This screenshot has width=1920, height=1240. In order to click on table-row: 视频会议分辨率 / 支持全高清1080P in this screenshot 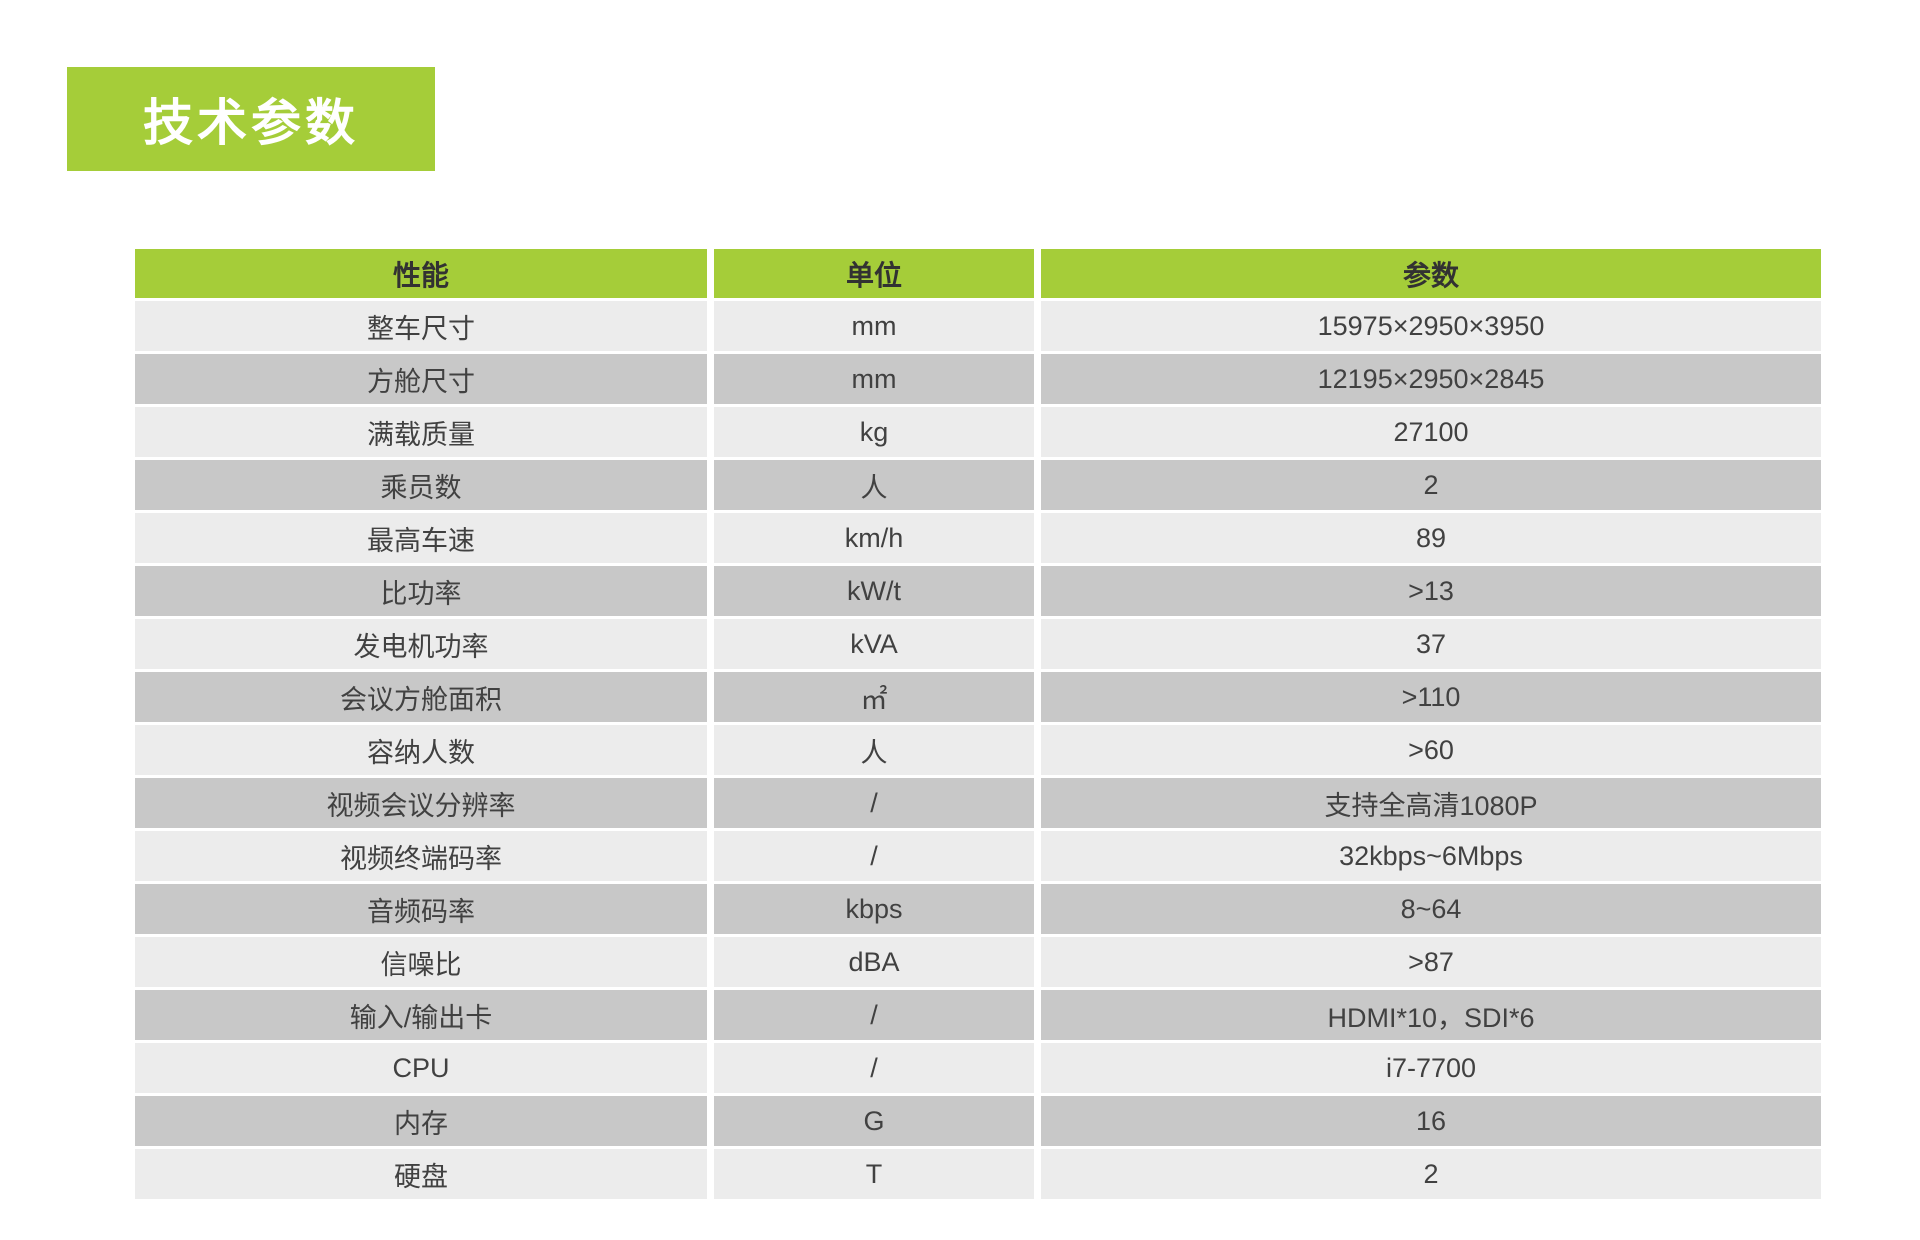, I will do `click(978, 803)`.